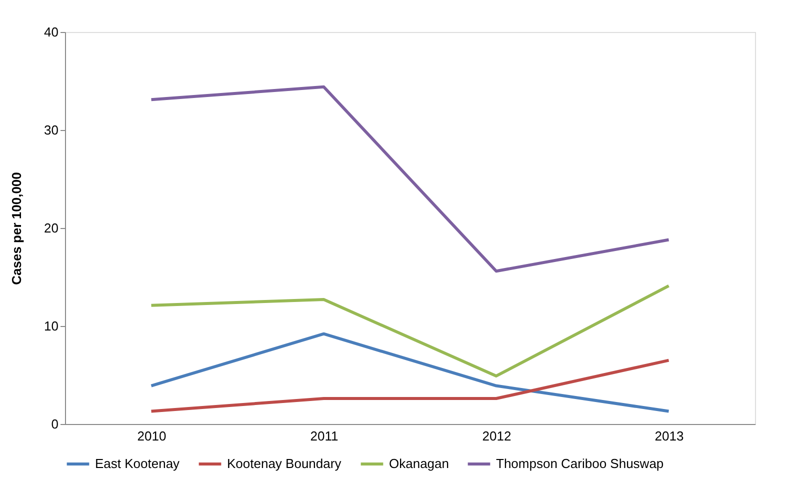 This screenshot has width=804, height=504. Describe the element at coordinates (51, 32) in the screenshot. I see `y-tick-label: 40` at that location.